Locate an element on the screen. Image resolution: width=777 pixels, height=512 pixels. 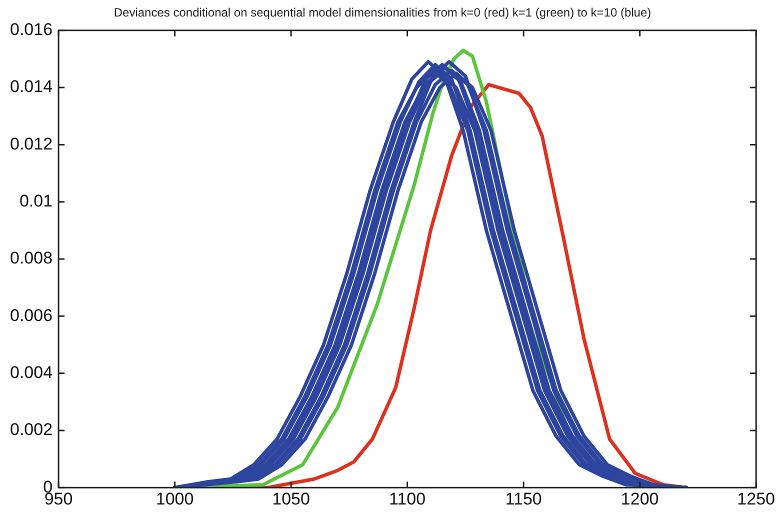
x-tick-label: 1100 is located at coordinates (407, 498).